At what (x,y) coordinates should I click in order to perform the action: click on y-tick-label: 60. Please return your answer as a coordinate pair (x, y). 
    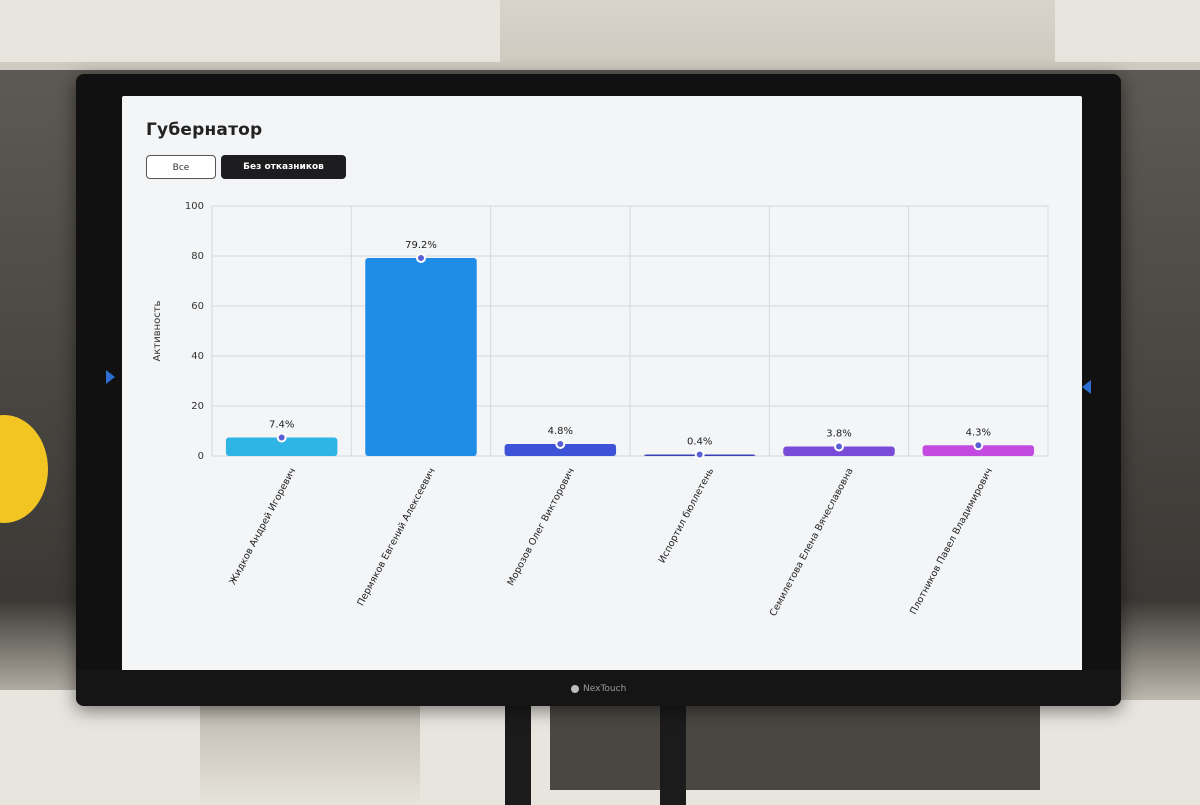
    Looking at the image, I should click on (197, 306).